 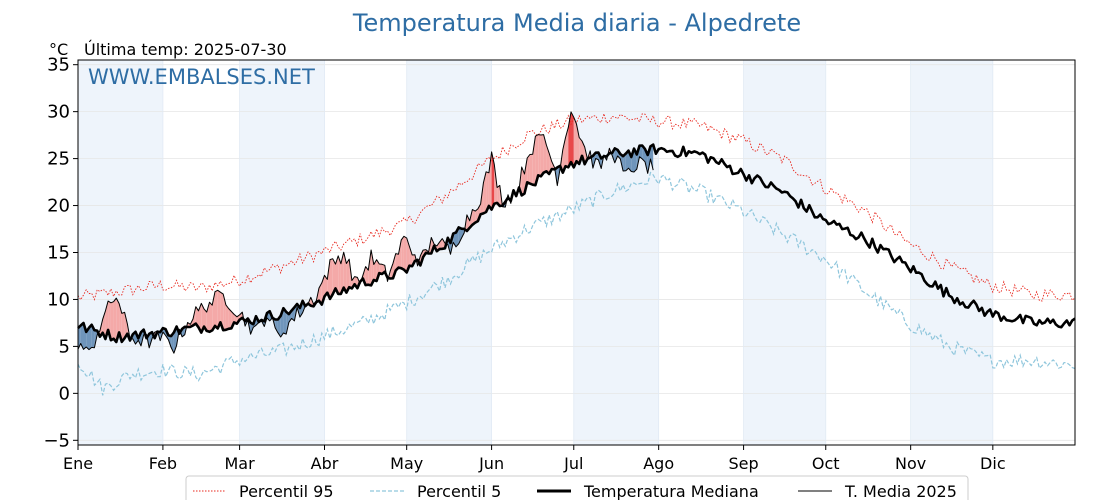 I want to click on legend-label-p5: Percentil 5, so click(x=459, y=491).